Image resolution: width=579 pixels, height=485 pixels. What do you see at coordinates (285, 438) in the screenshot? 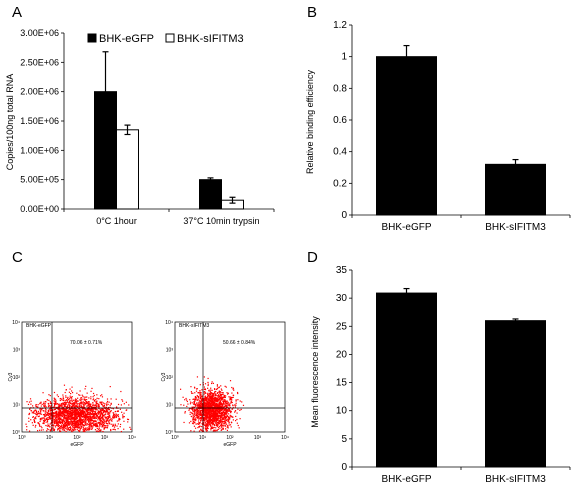
I see `flow-xtick-label: 10⁴` at bounding box center [285, 438].